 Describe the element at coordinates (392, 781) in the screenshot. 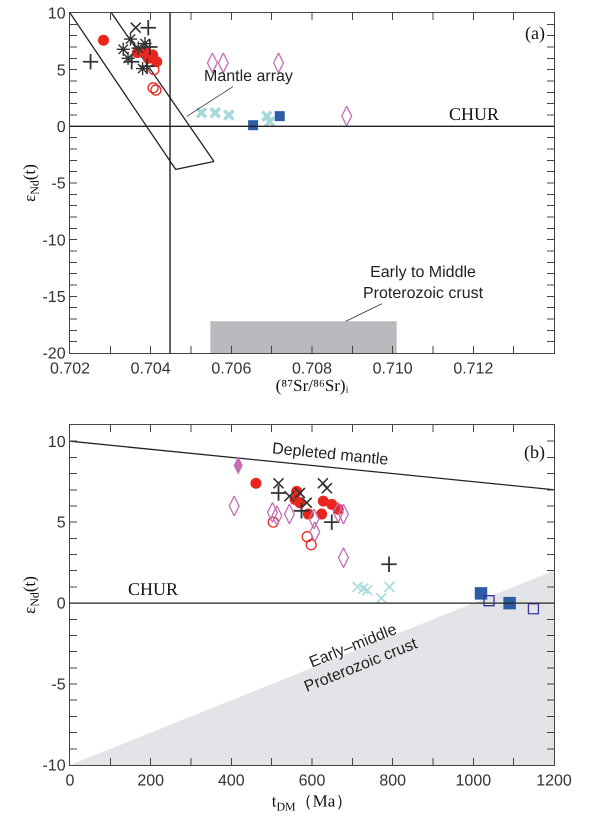

I see `x-tick-label: 800` at that location.